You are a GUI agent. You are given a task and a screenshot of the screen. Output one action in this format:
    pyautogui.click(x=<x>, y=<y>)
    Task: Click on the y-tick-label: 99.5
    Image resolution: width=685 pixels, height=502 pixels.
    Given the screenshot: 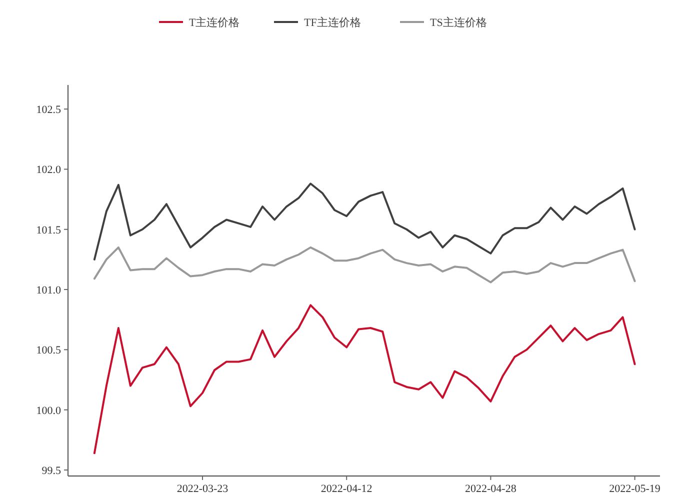 What is the action you would take?
    pyautogui.click(x=52, y=470)
    